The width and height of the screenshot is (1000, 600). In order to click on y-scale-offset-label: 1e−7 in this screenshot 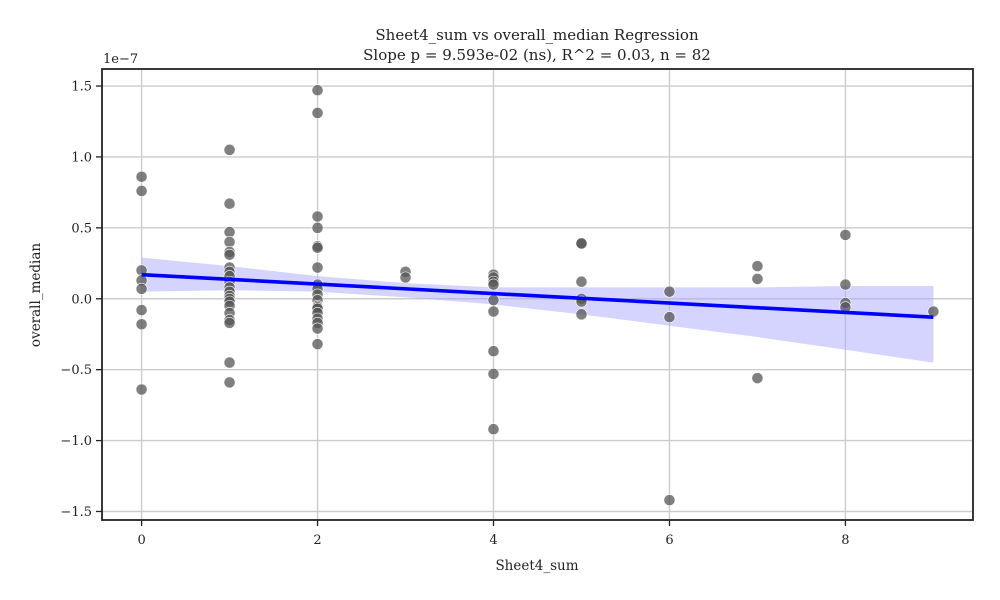, I will do `click(120, 59)`.